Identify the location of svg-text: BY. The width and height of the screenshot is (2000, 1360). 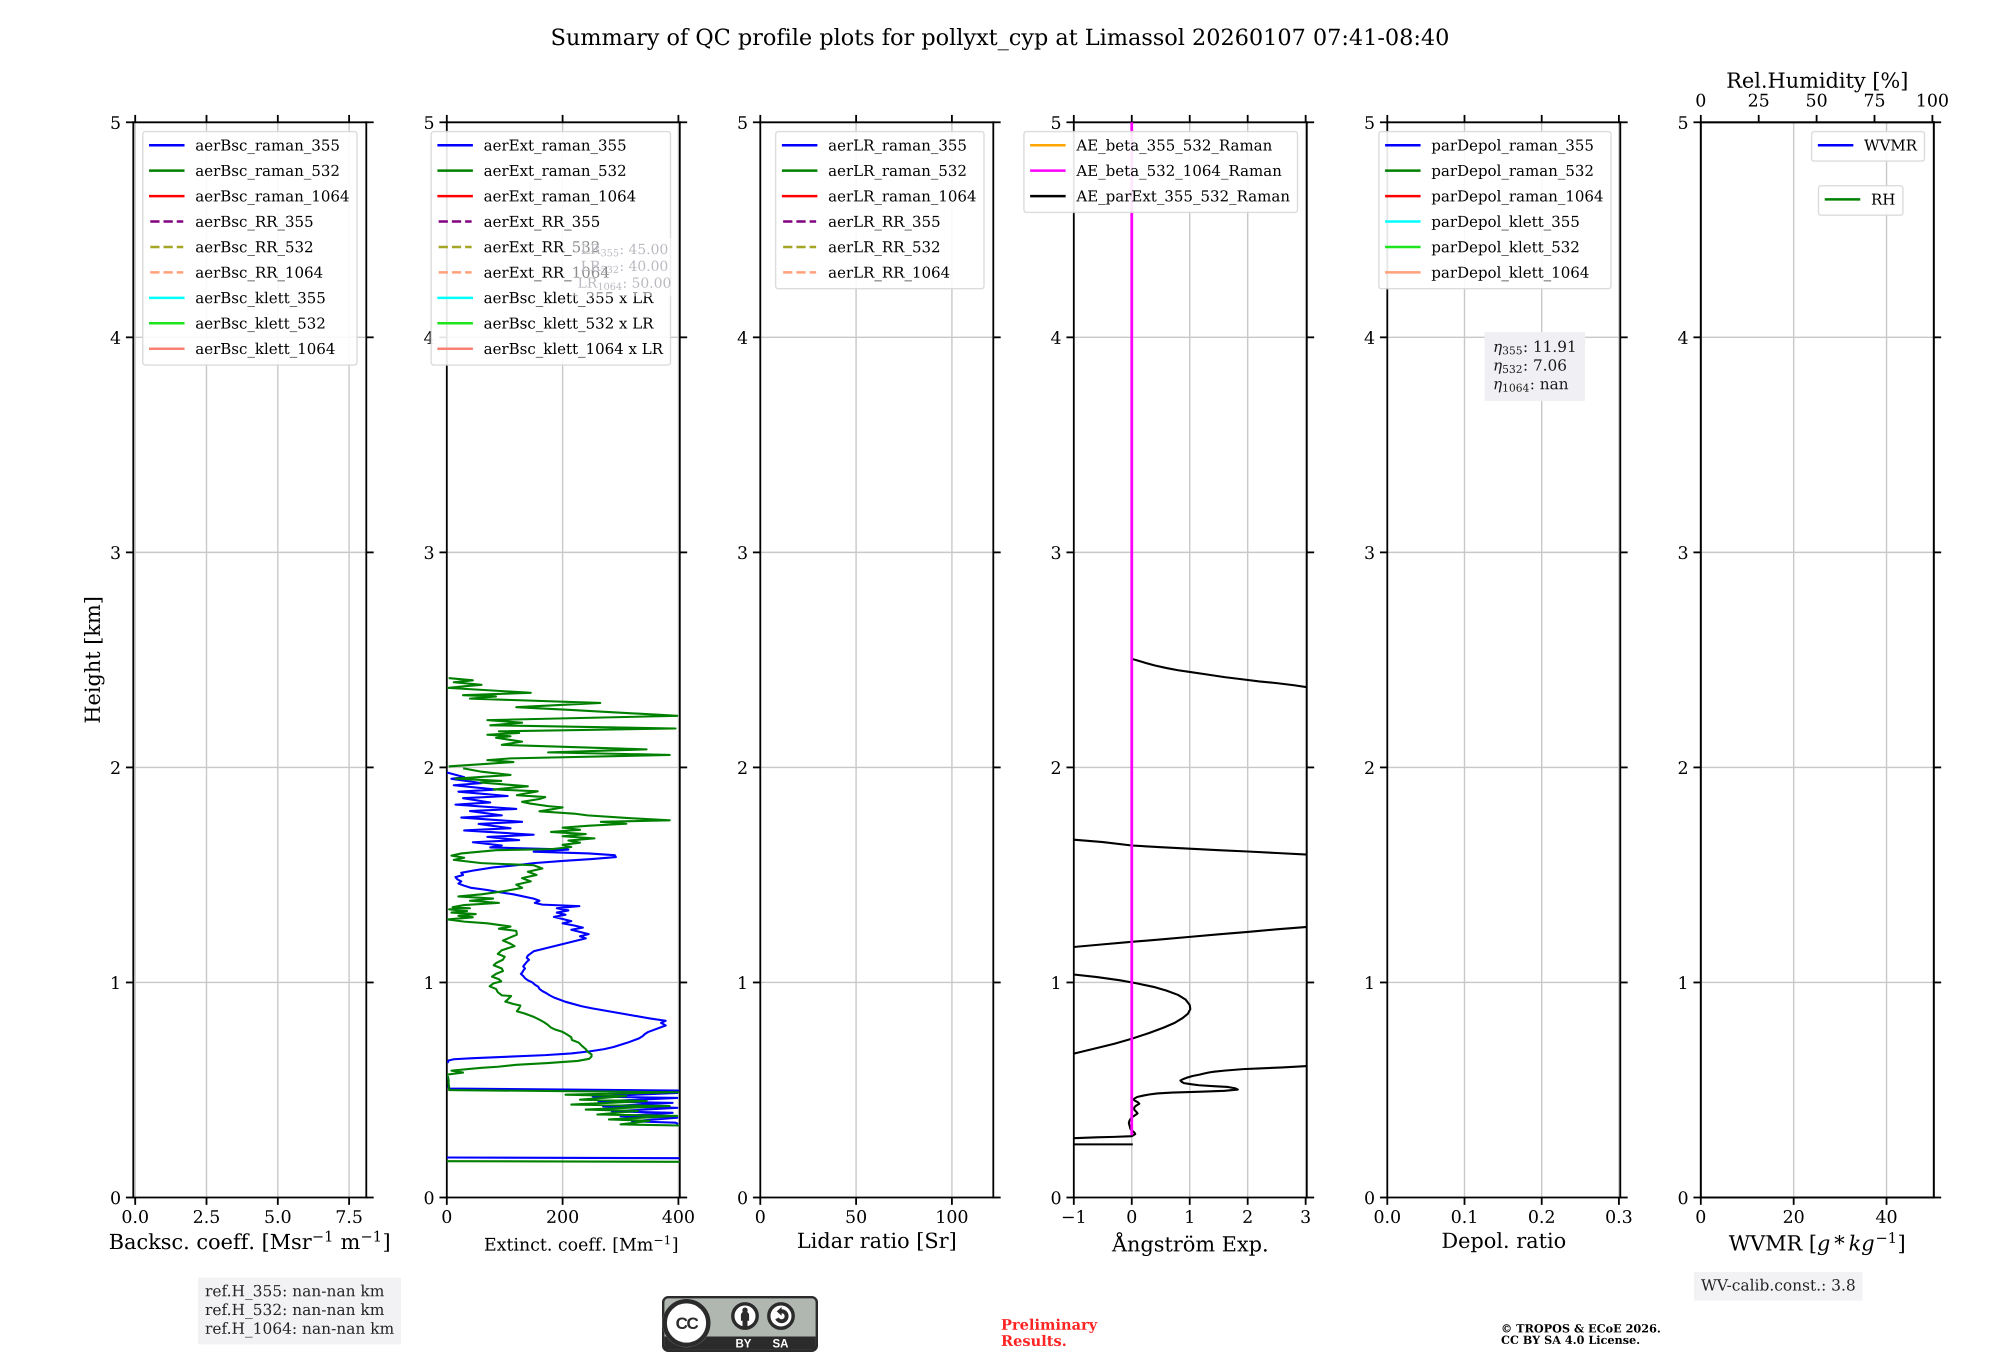
(744, 1345).